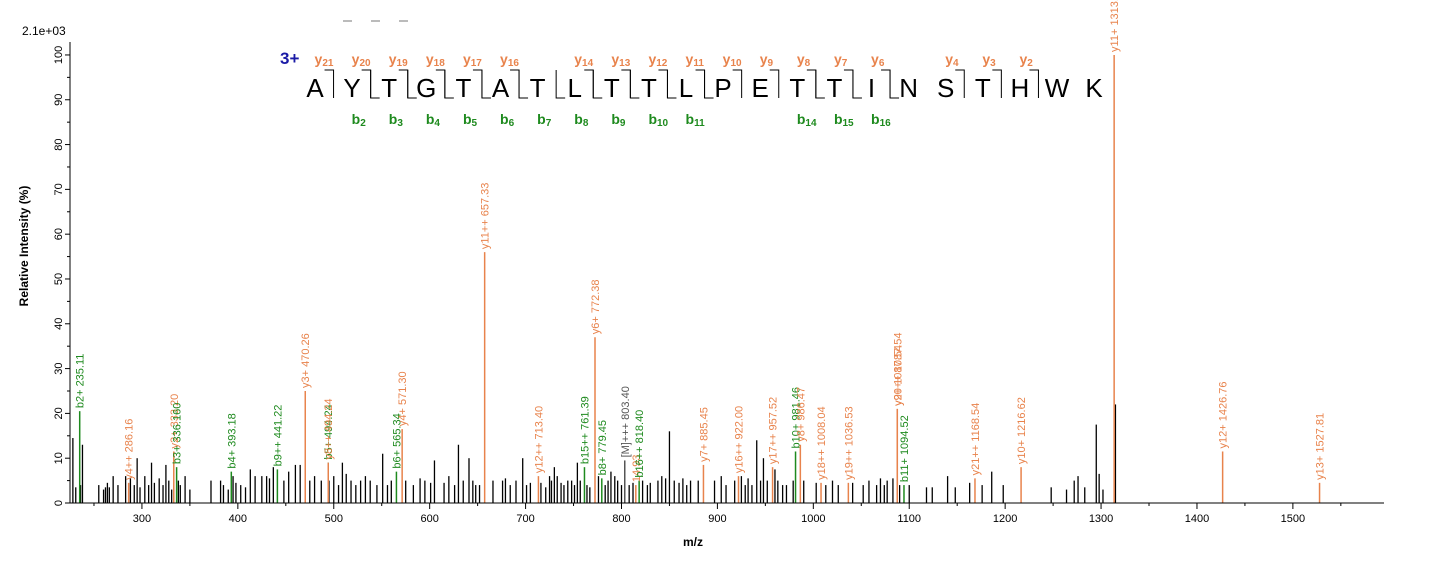  Describe the element at coordinates (657, 60) in the screenshot. I see `y-ion-label-12: y12` at that location.